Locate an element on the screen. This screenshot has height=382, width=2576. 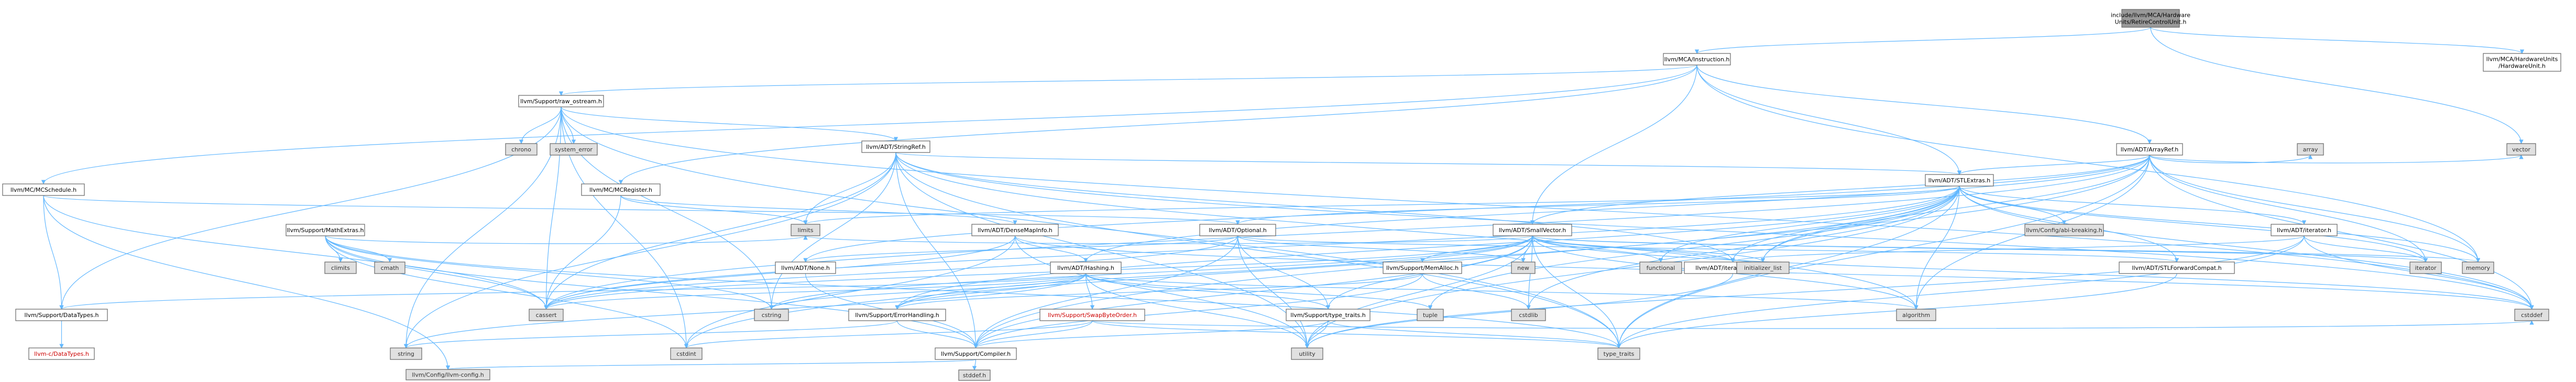
node-cstddef: cstddef is located at coordinates (2531, 315).